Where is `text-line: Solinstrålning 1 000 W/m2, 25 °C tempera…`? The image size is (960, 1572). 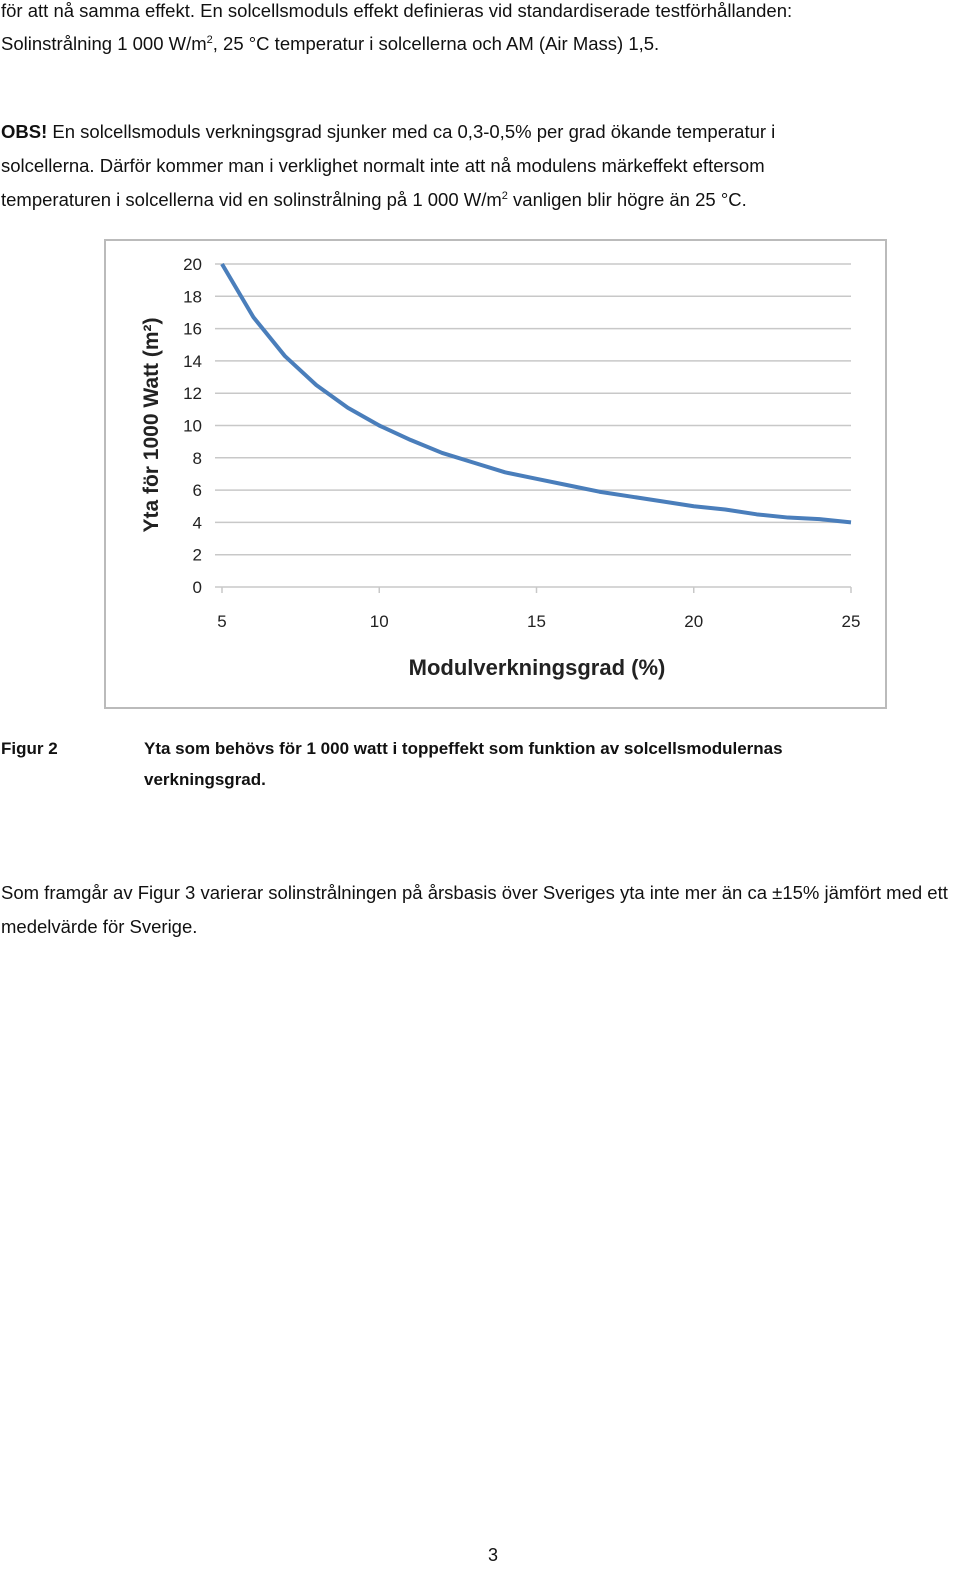 text-line: Solinstrålning 1 000 W/m2, 25 °C tempera… is located at coordinates (330, 44).